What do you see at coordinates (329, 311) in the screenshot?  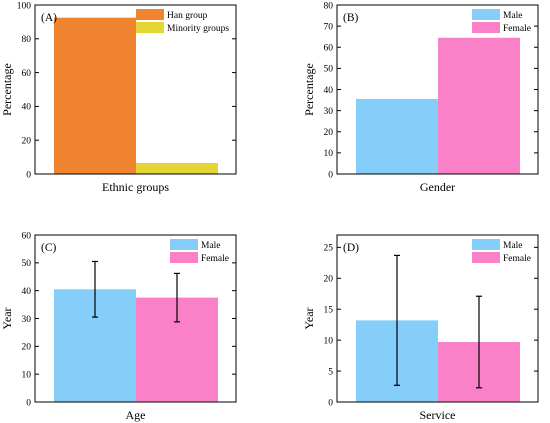 I see `y-tick-label-3: 15` at bounding box center [329, 311].